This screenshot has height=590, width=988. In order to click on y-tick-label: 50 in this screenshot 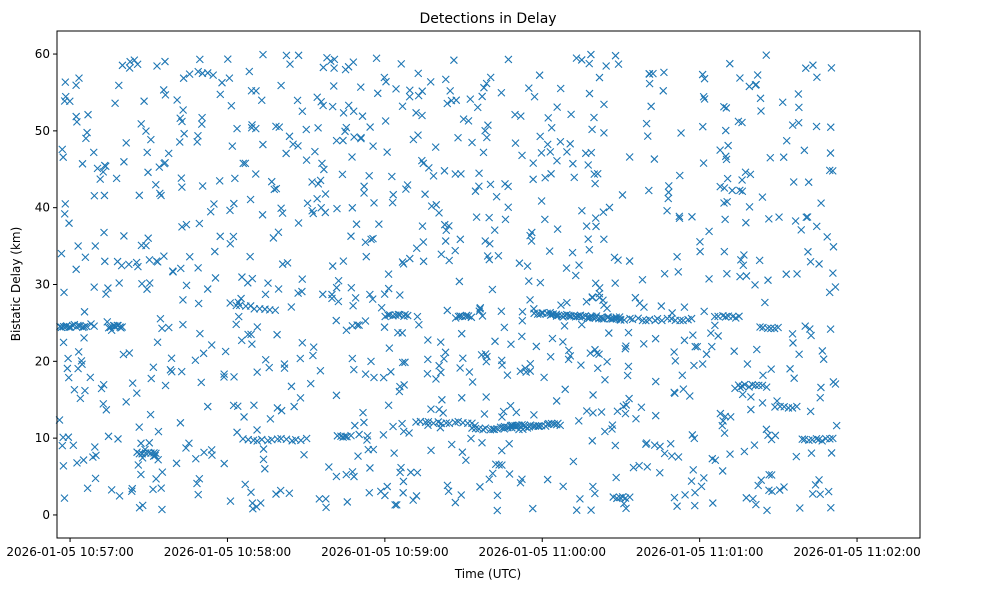, I will do `click(42, 131)`.